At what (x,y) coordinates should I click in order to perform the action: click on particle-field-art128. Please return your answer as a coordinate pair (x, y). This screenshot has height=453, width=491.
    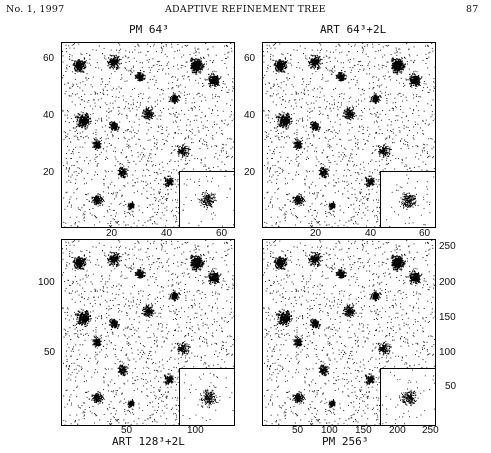
    Looking at the image, I should click on (148, 332).